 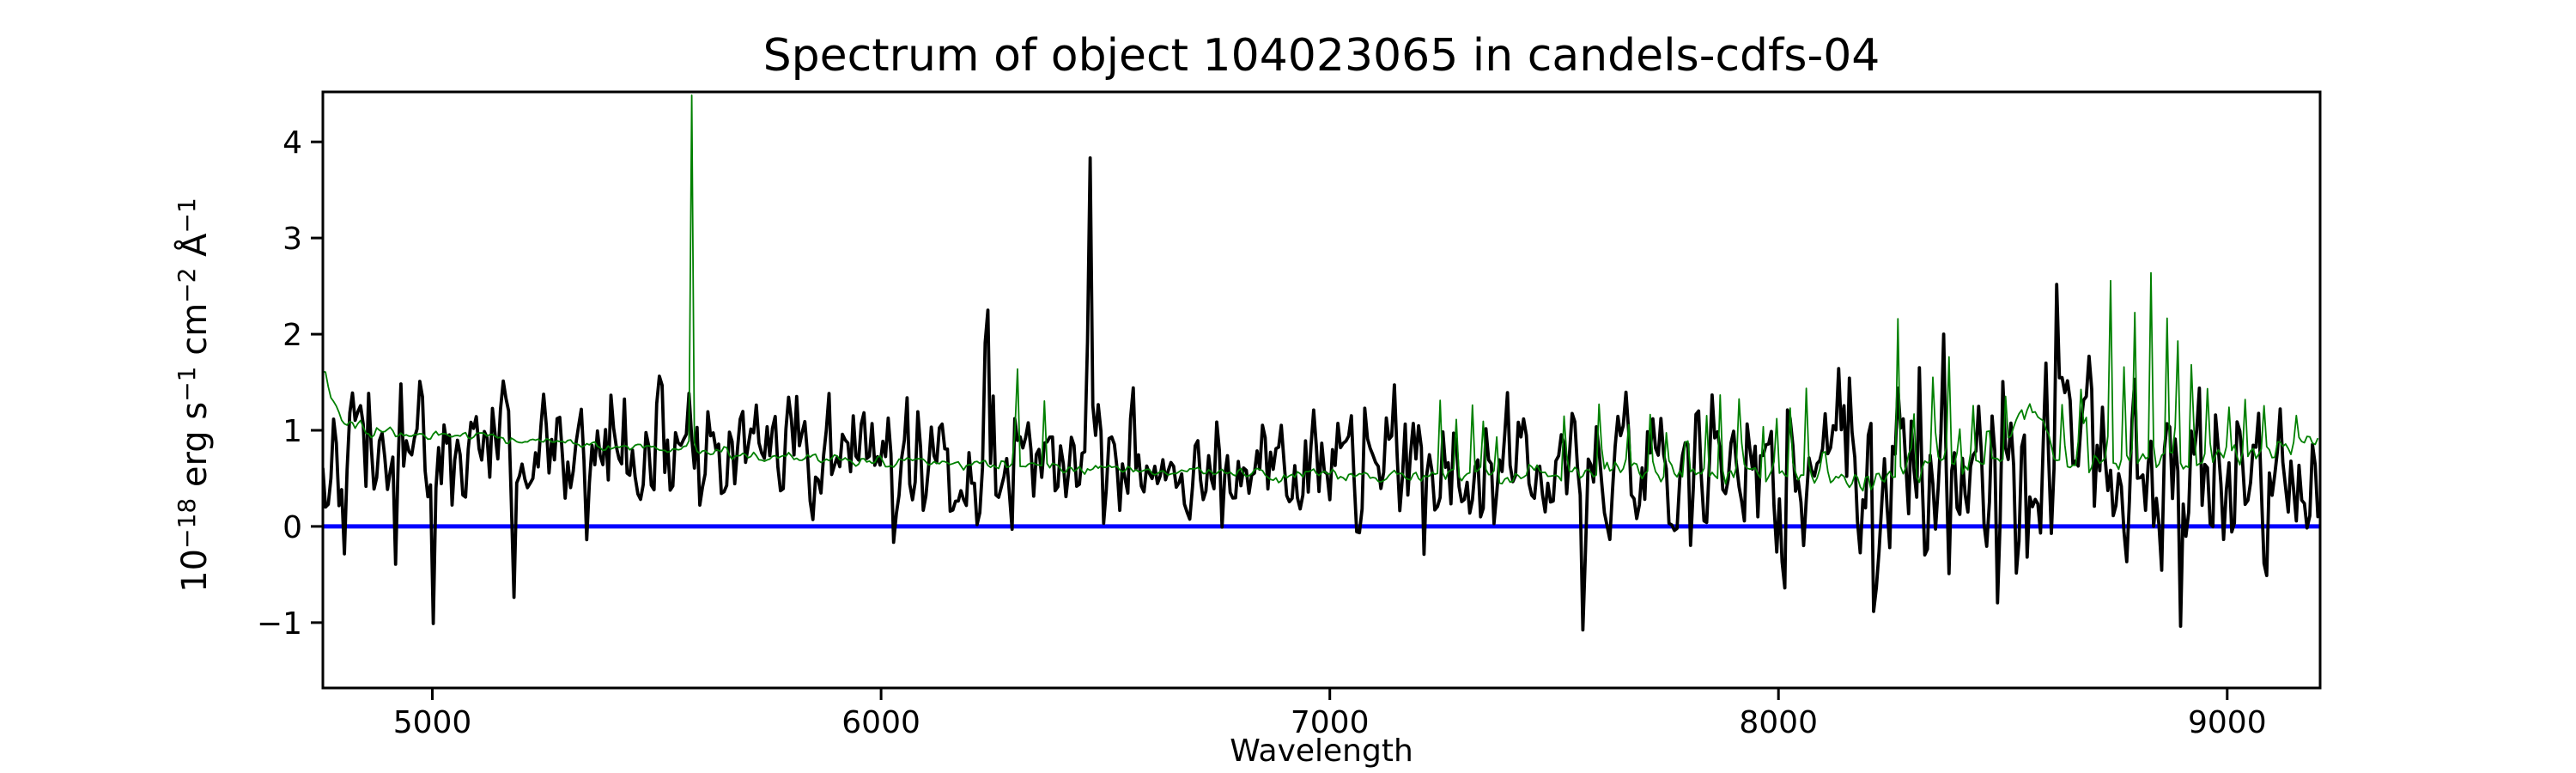 What do you see at coordinates (292, 431) in the screenshot?
I see `y-tick-label: 1` at bounding box center [292, 431].